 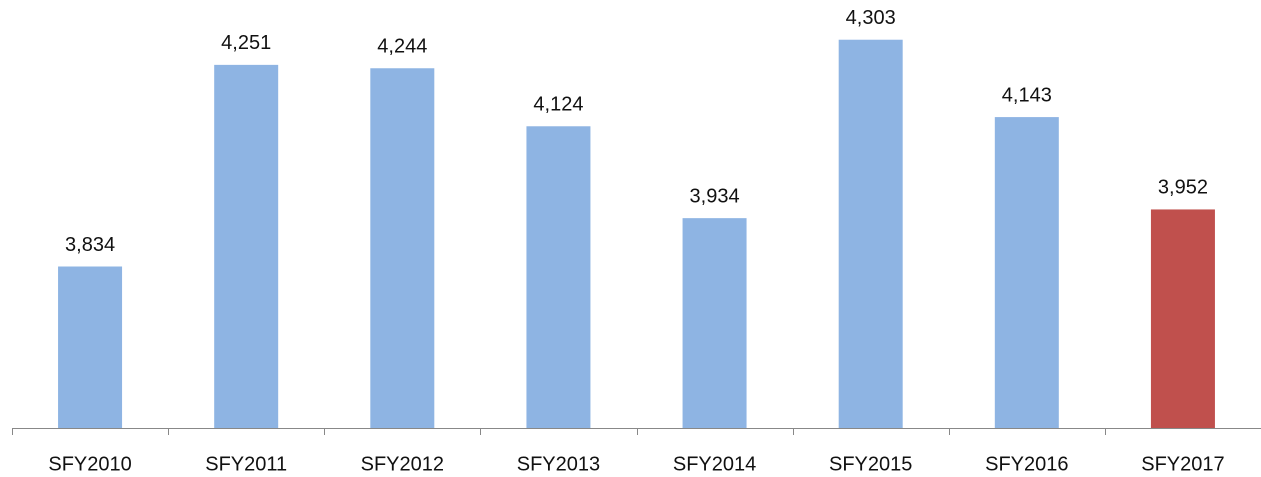 I want to click on value-label: 3,934, so click(x=715, y=196).